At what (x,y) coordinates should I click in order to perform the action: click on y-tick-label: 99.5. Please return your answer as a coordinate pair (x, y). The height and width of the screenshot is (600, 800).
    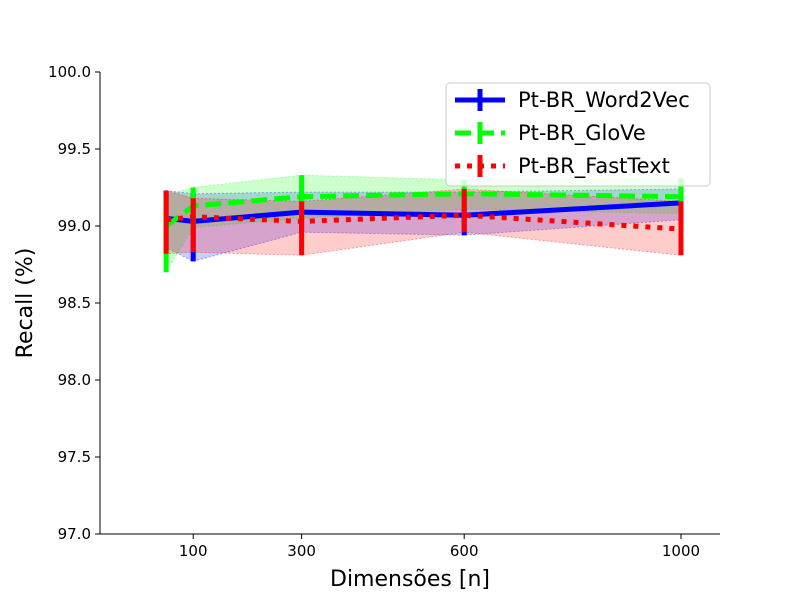
    Looking at the image, I should click on (74, 149).